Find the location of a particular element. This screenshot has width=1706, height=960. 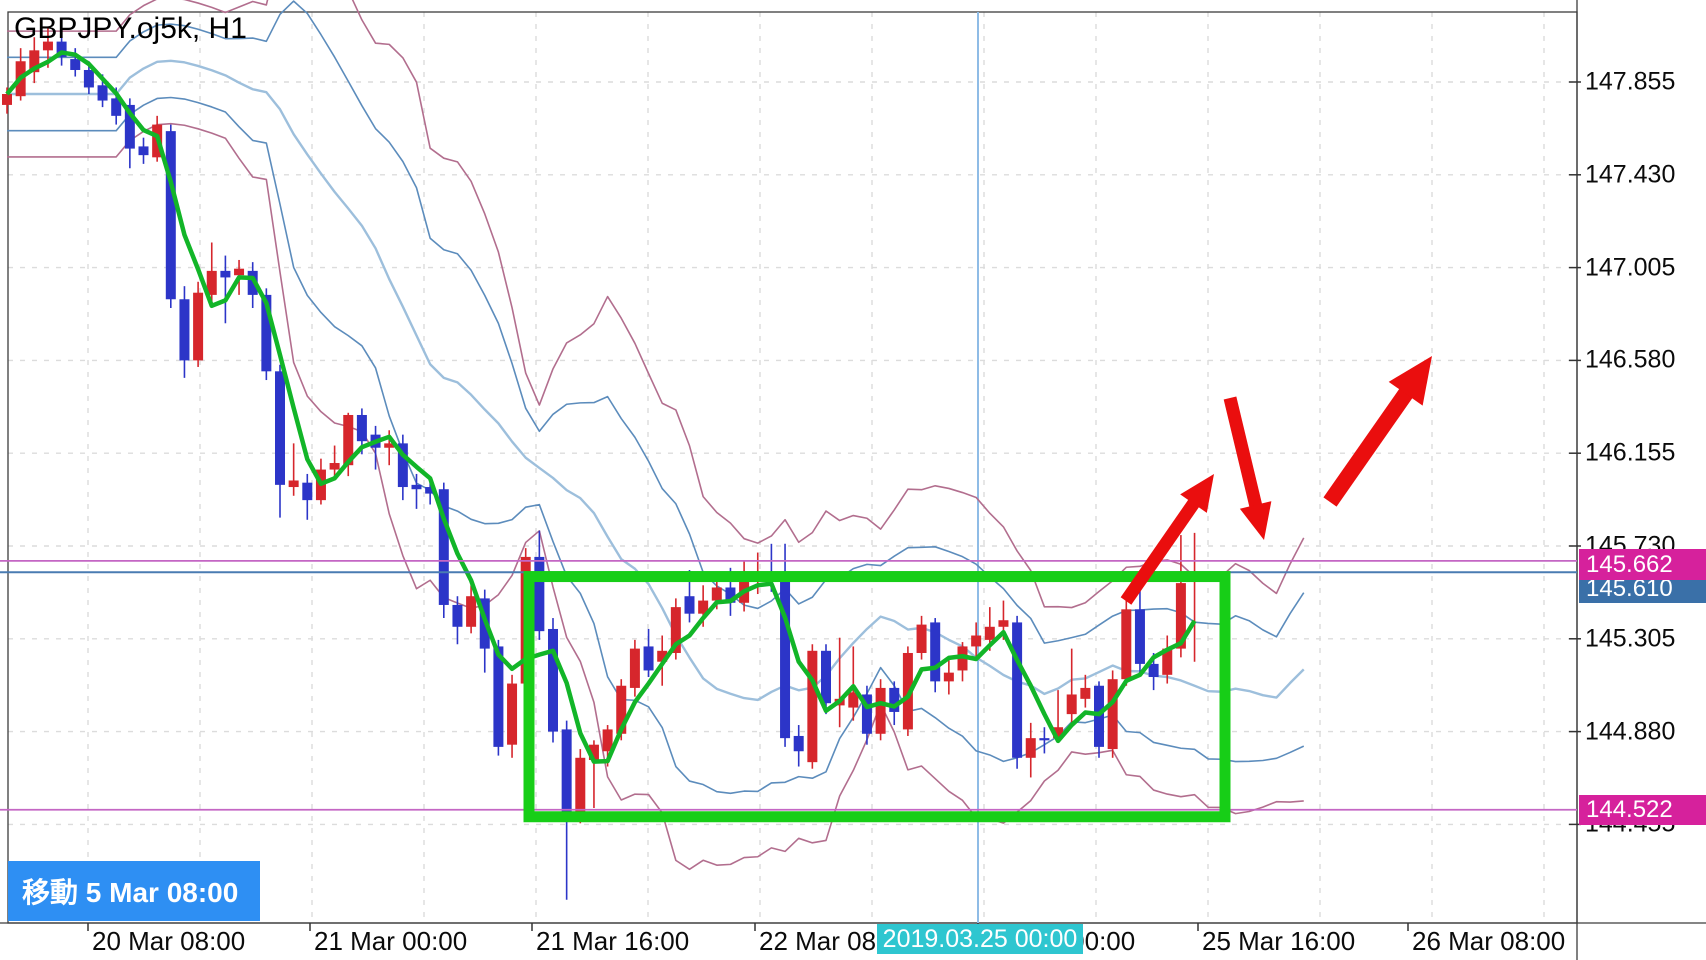

price-tick-label: 144.880 is located at coordinates (1630, 731).